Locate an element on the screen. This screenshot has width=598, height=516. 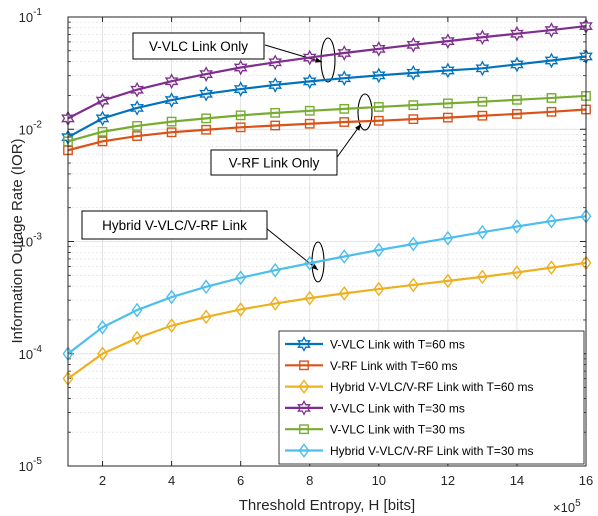
x-axis-label: Threshold Entropy, H [bits] is located at coordinates (327, 505).